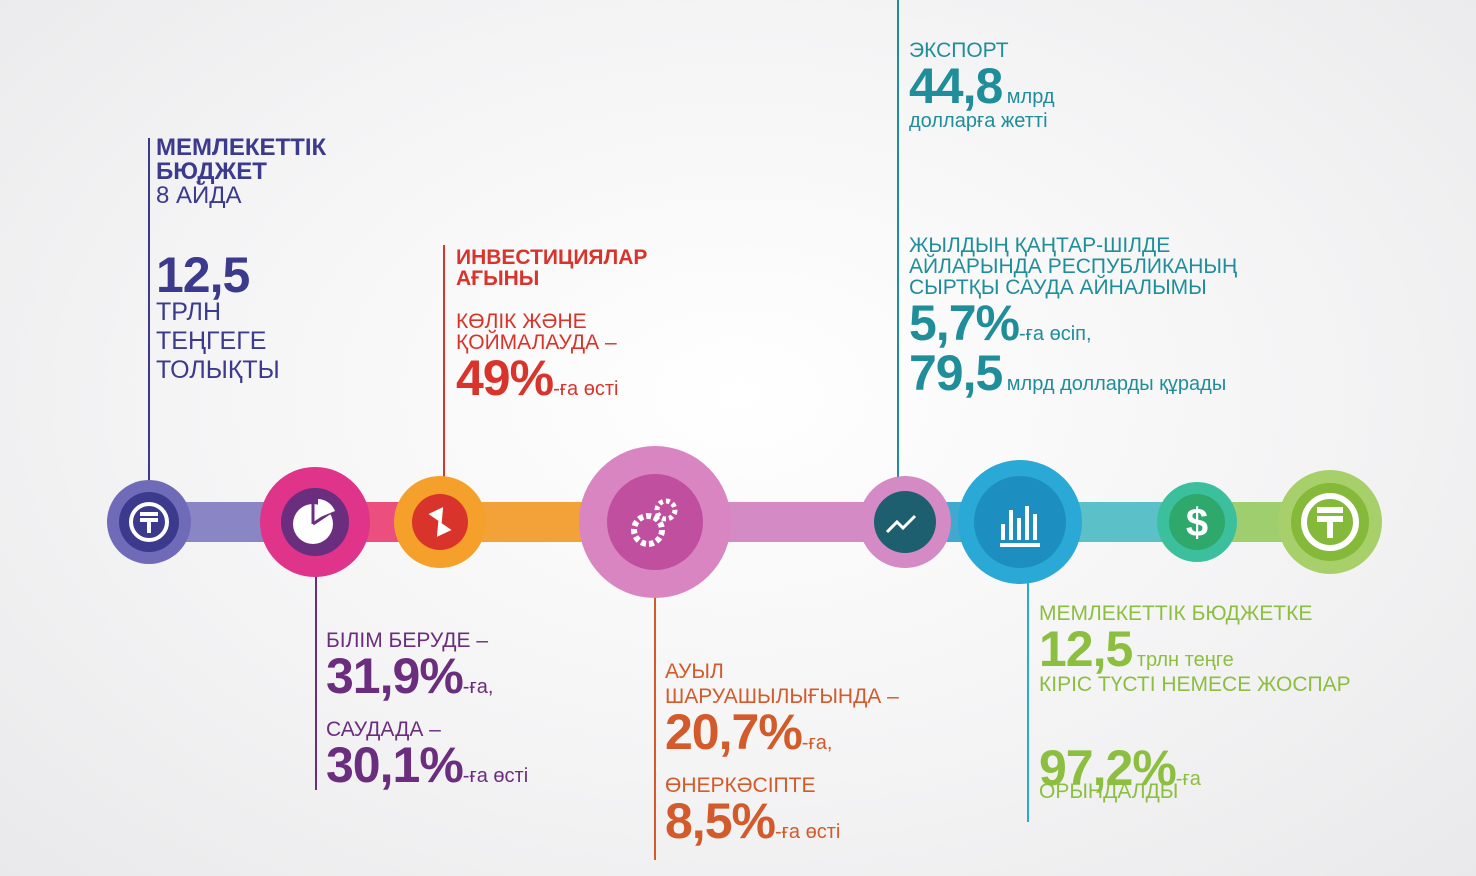 This screenshot has width=1476, height=876. Describe the element at coordinates (1020, 526) in the screenshot. I see `bars-icon` at that location.